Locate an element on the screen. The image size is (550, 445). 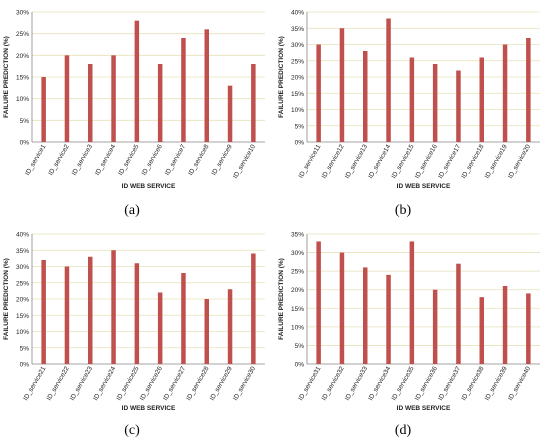
x-tick-label: ID_service11 is located at coordinates (310, 161).